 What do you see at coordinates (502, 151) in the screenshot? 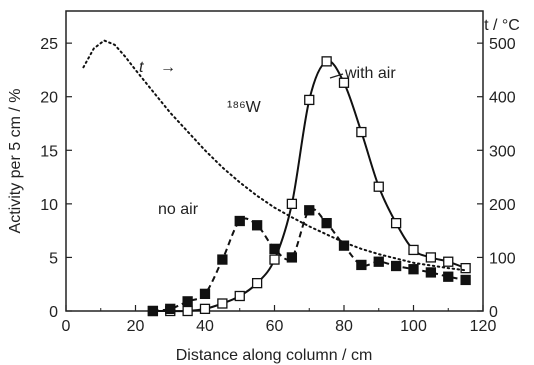
I see `y2-tick-label: 300` at bounding box center [502, 151].